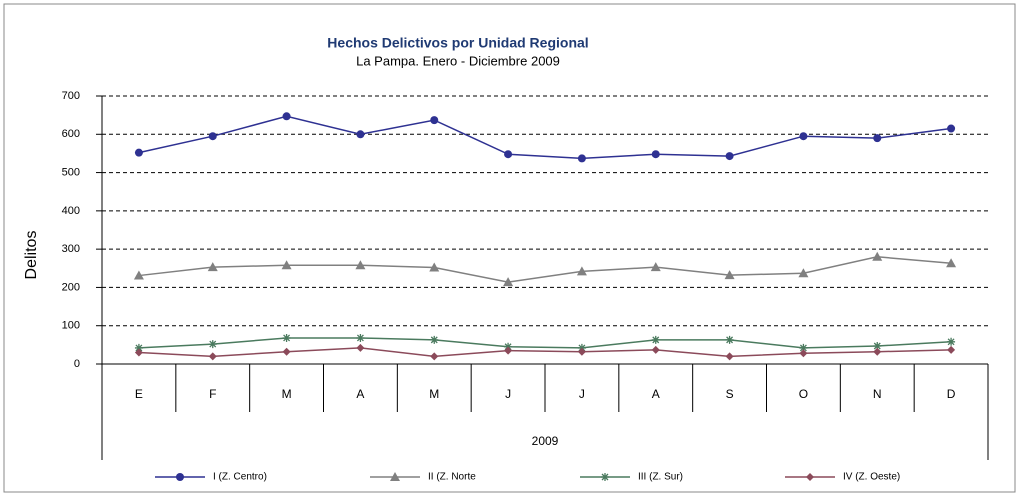 The width and height of the screenshot is (1020, 502). I want to click on legend-label: II (Z. Norte, so click(452, 477).